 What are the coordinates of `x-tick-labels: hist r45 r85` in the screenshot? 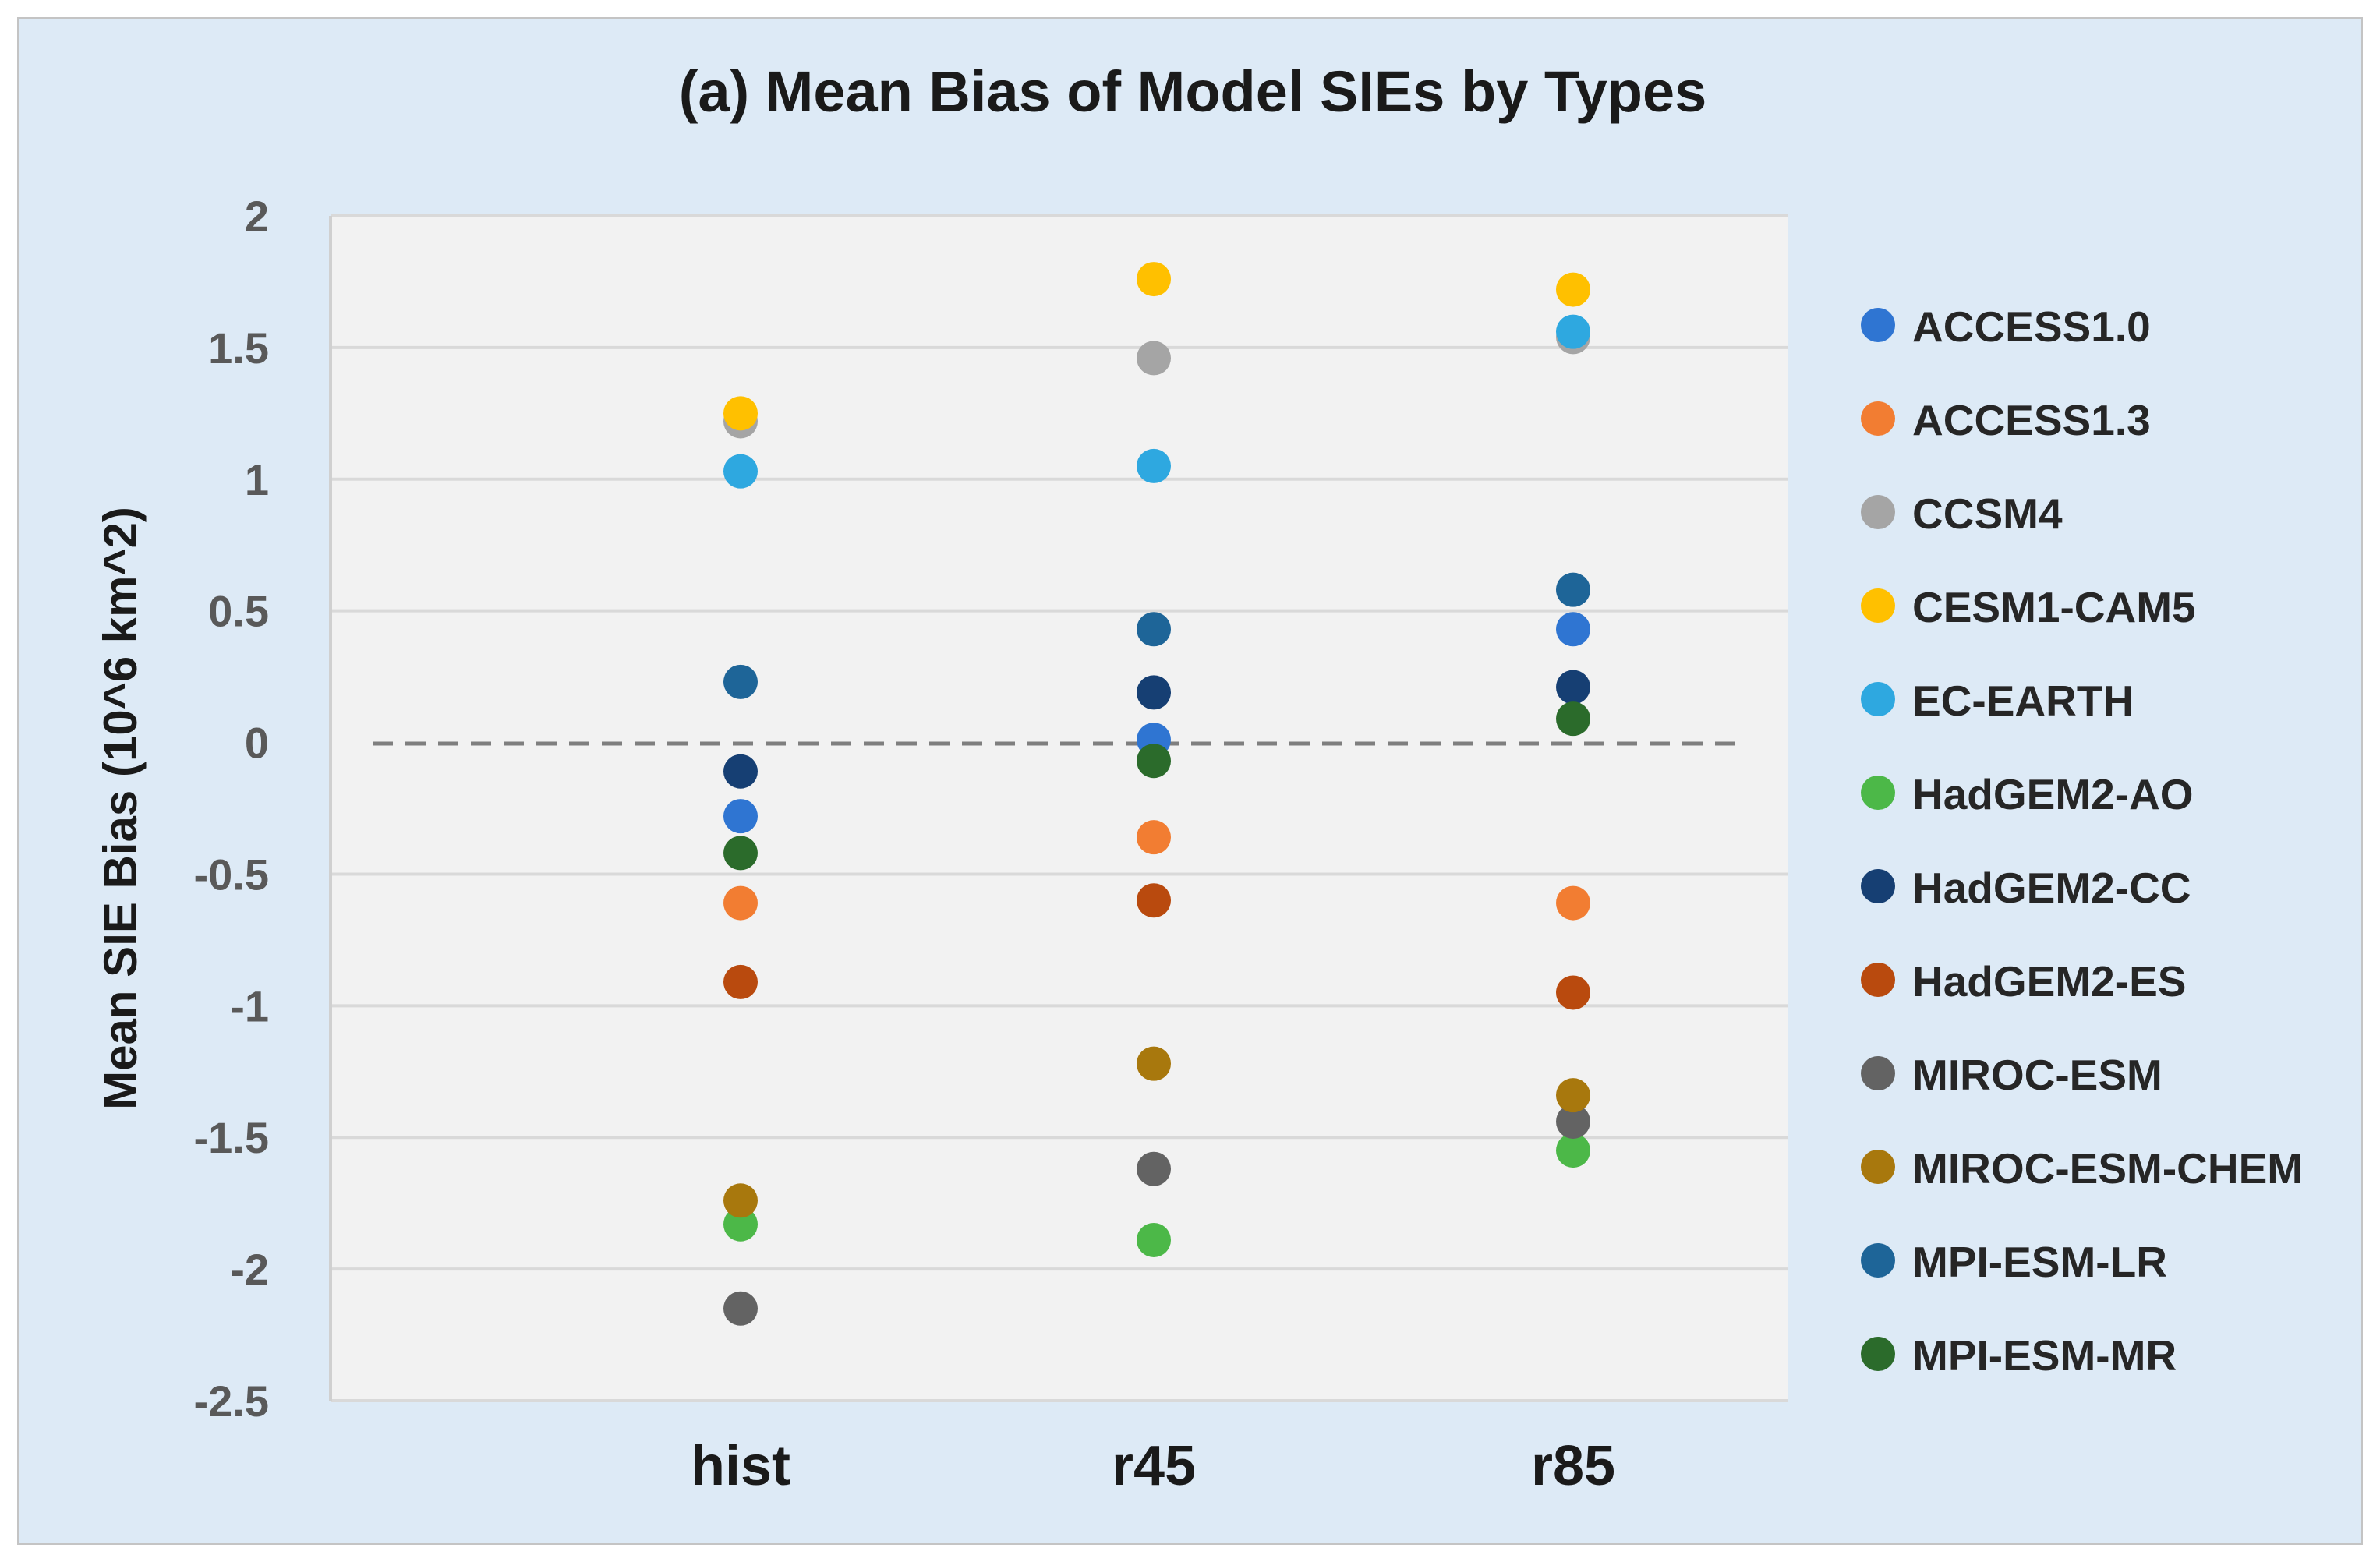 It's located at (1153, 1466).